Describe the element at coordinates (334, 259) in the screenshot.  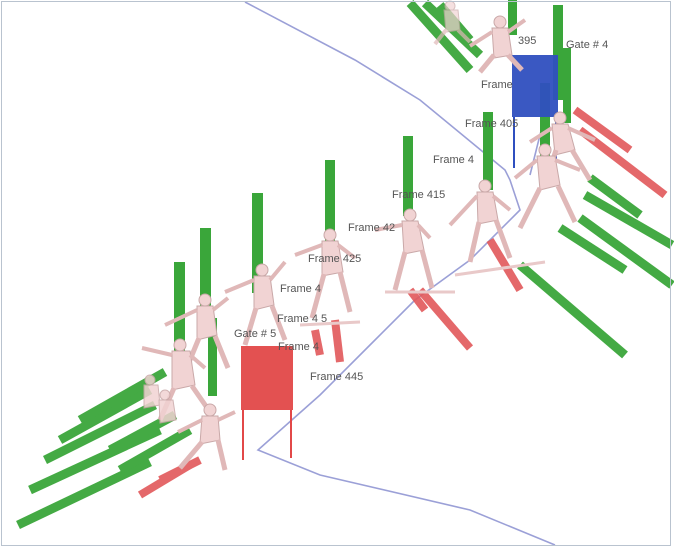
I see `frame-425-label: Frame 425` at that location.